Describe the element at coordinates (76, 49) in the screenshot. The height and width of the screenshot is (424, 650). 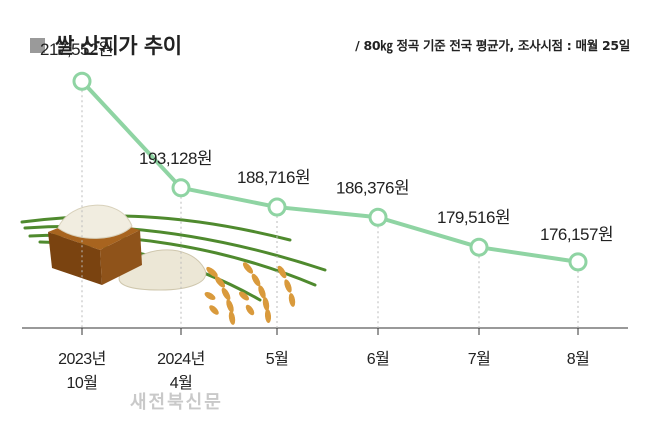
I see `data-label: 217,552원` at that location.